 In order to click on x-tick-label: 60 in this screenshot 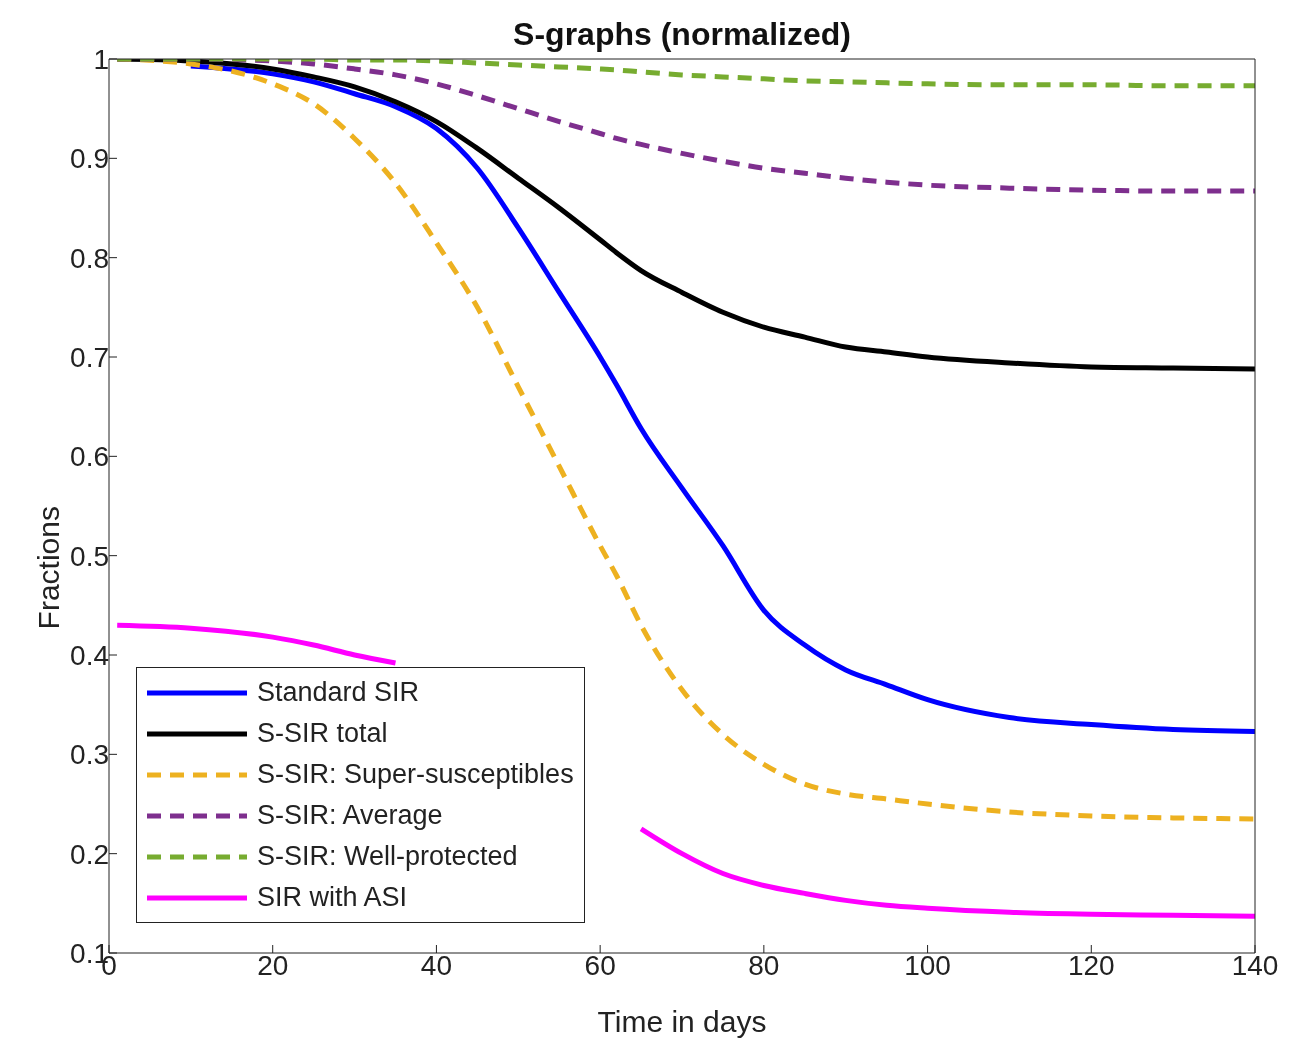, I will do `click(600, 965)`.